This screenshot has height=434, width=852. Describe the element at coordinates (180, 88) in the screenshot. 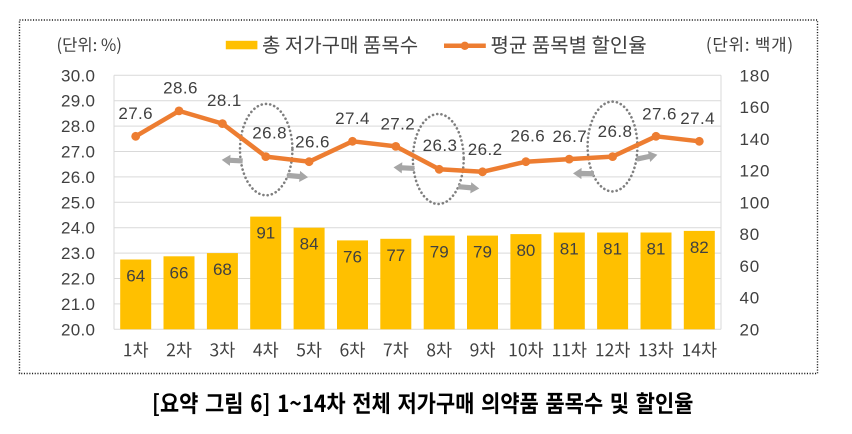

I see `svg-text: 28.6` at that location.